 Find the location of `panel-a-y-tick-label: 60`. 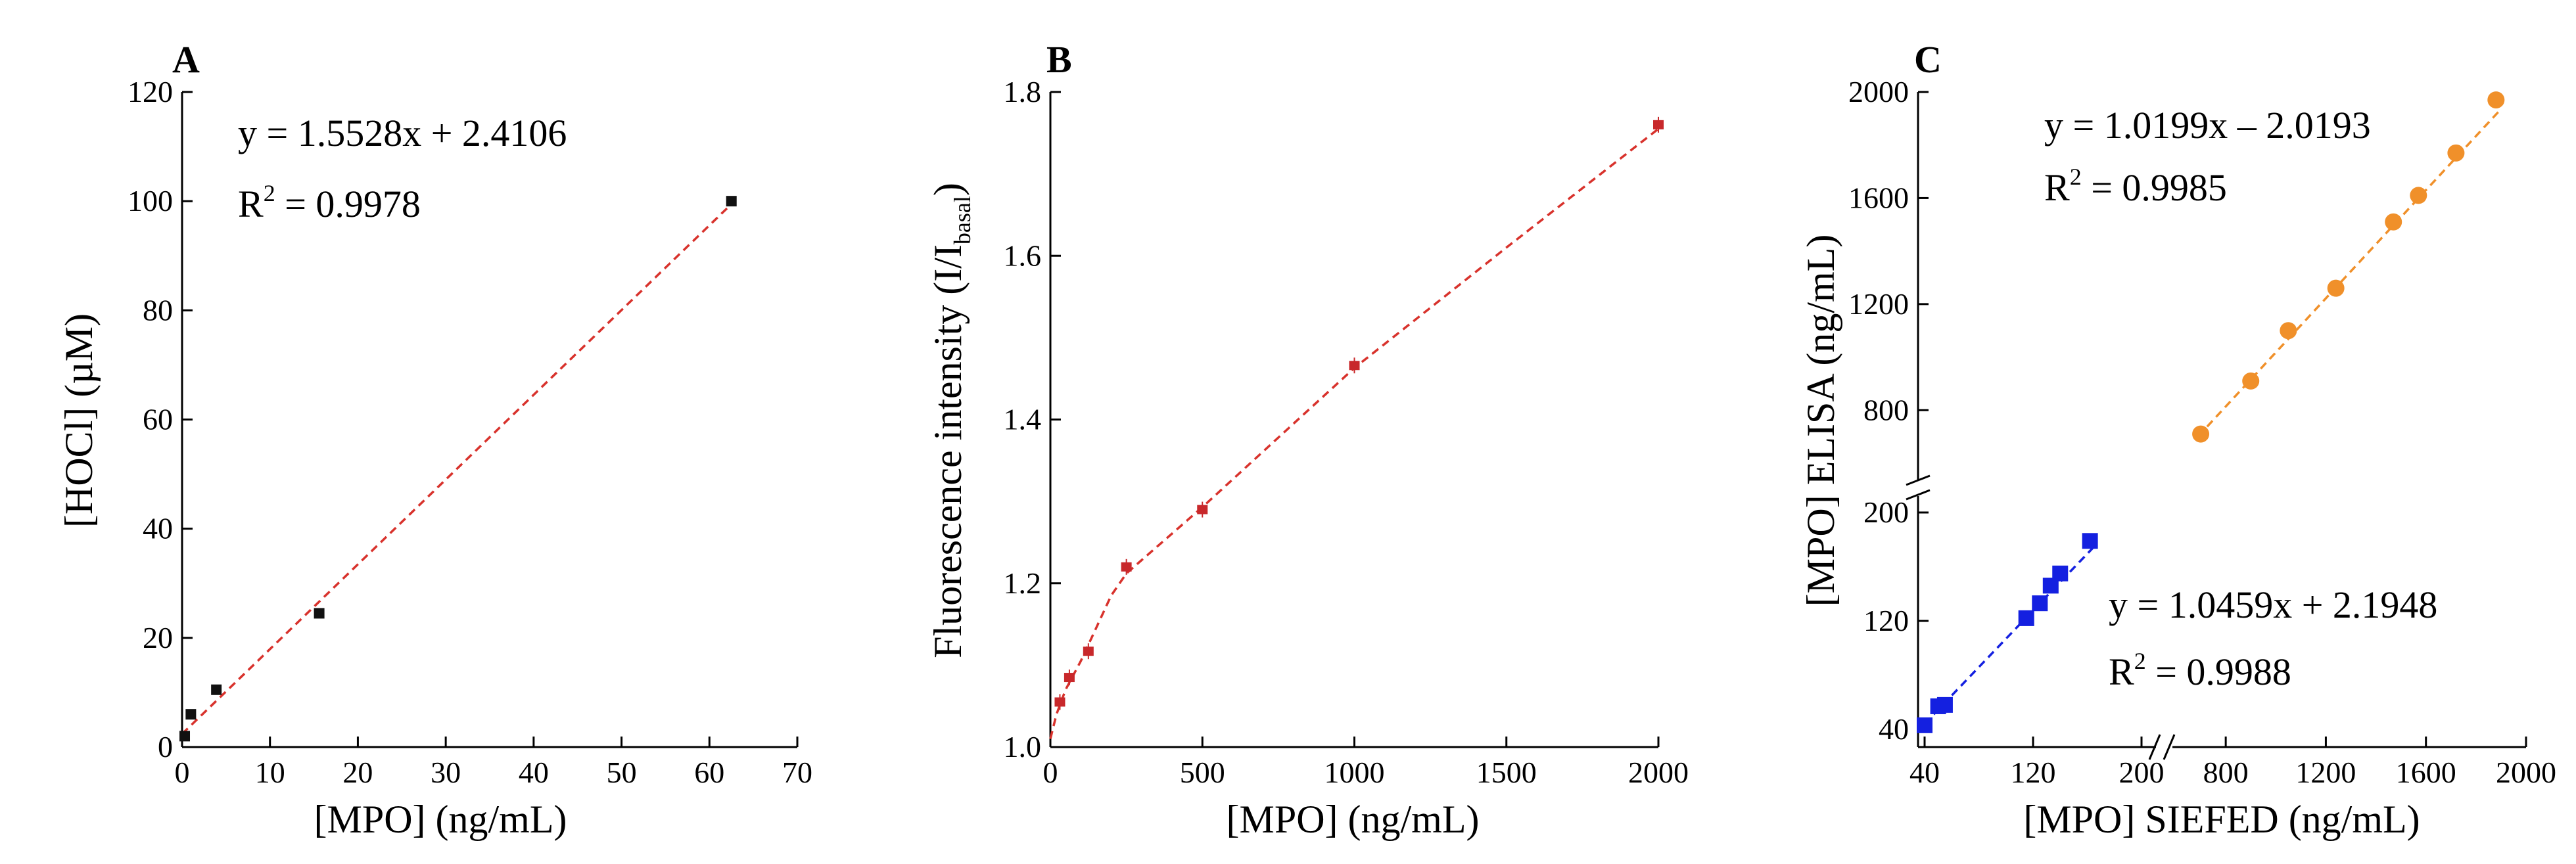

panel-a-y-tick-label: 60 is located at coordinates (158, 419).